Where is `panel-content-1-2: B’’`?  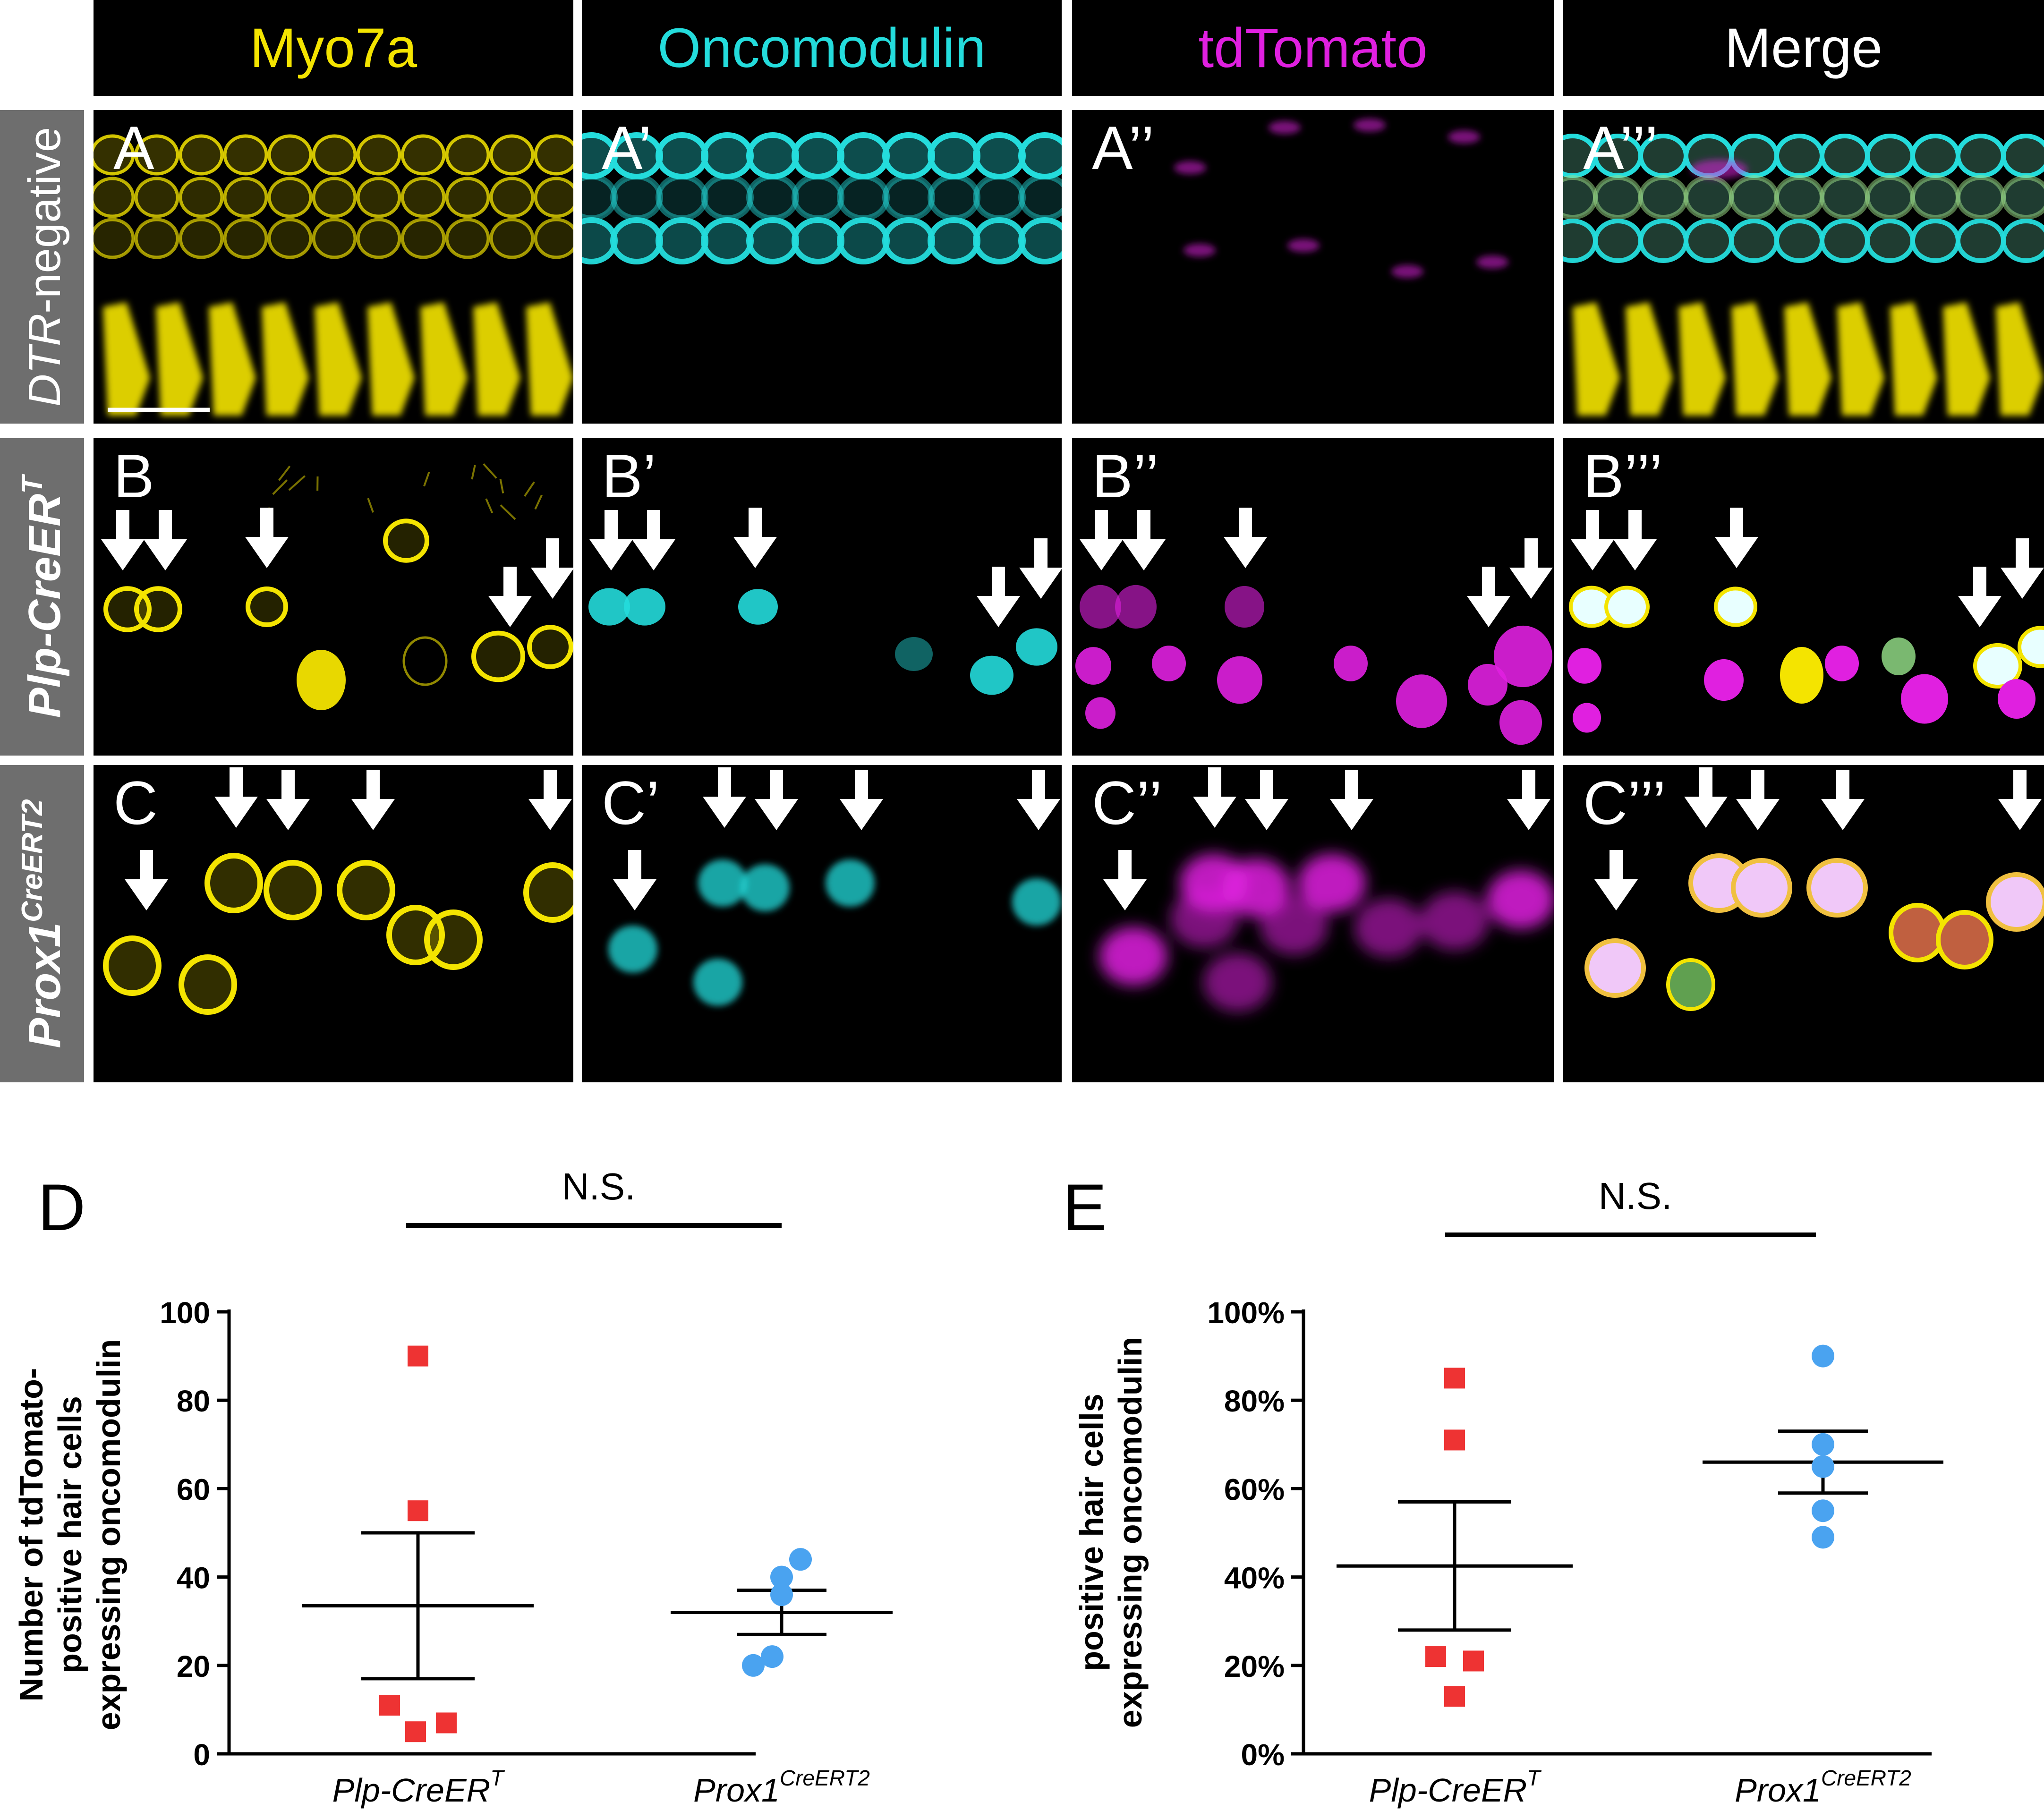 panel-content-1-2: B’’ is located at coordinates (1314, 593).